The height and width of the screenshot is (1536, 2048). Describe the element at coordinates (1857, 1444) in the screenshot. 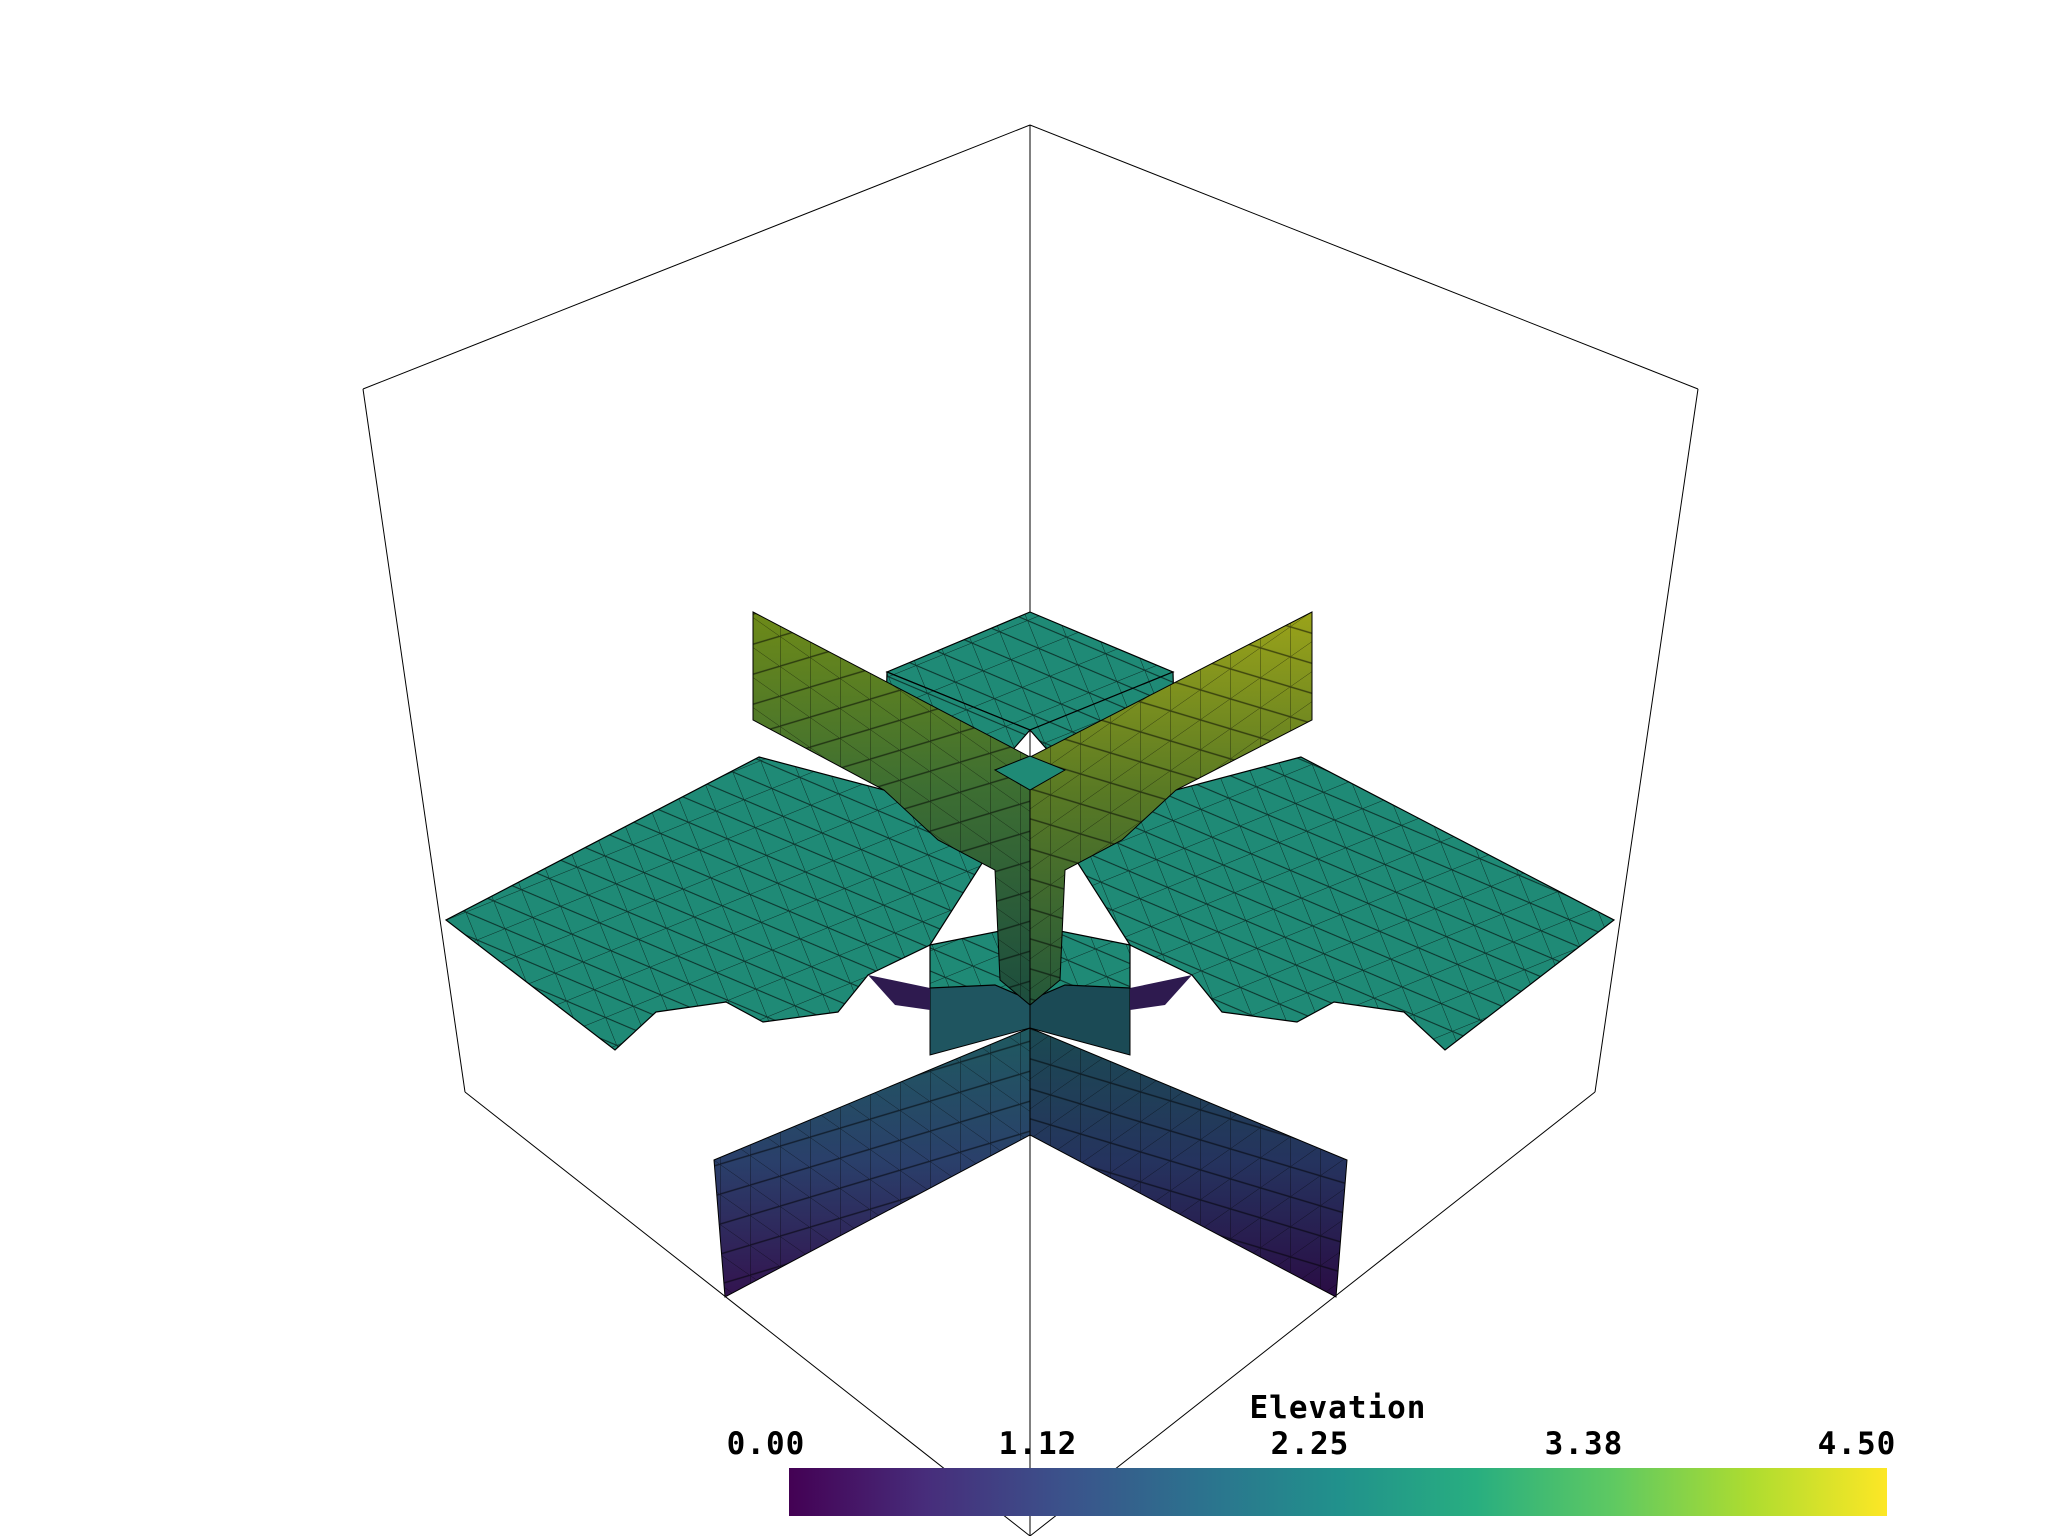

I see `scalar-bar-tick-4: 4.50` at that location.